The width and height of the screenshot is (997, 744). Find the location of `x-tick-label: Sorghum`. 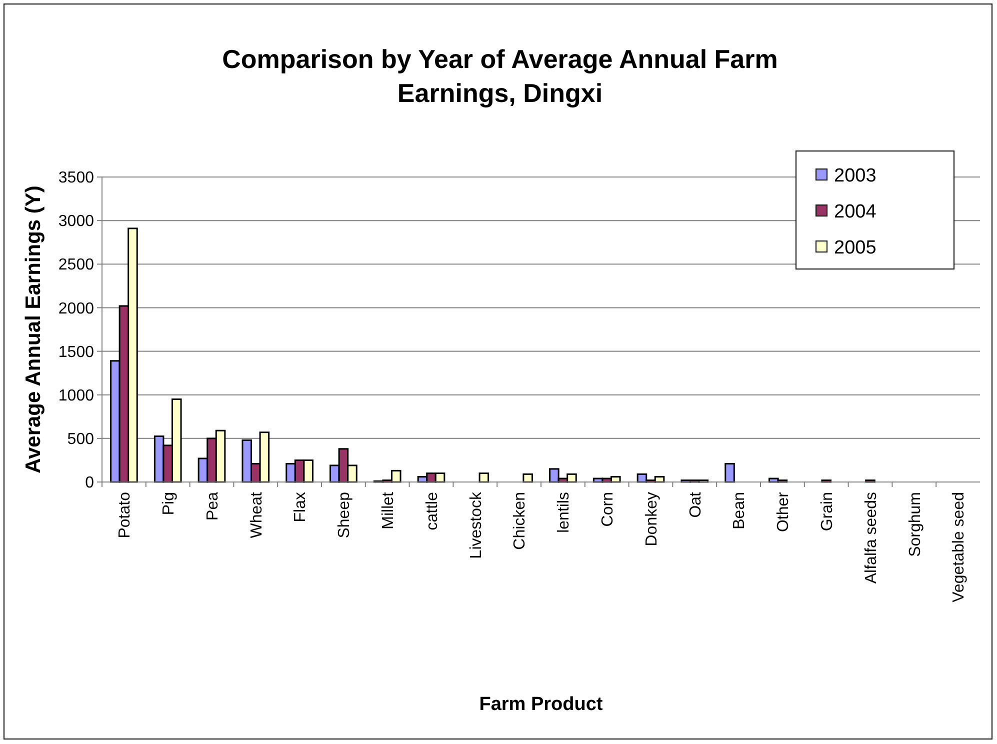

x-tick-label: Sorghum is located at coordinates (915, 524).